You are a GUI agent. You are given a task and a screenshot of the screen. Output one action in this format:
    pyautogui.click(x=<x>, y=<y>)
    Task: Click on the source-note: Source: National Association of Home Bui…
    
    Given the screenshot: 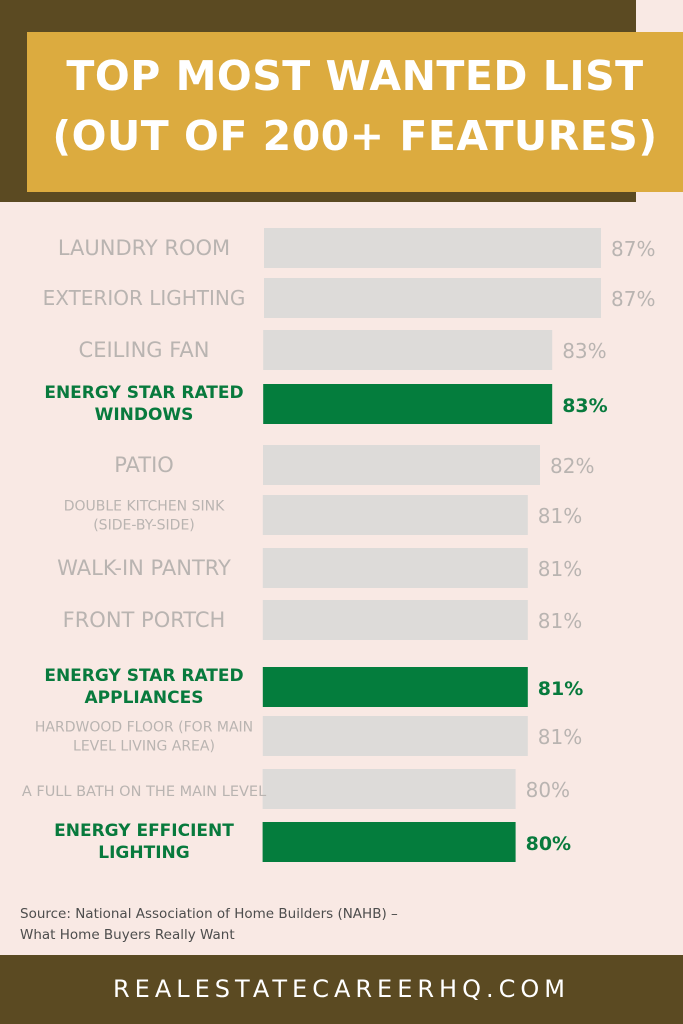 What is the action you would take?
    pyautogui.click(x=280, y=925)
    